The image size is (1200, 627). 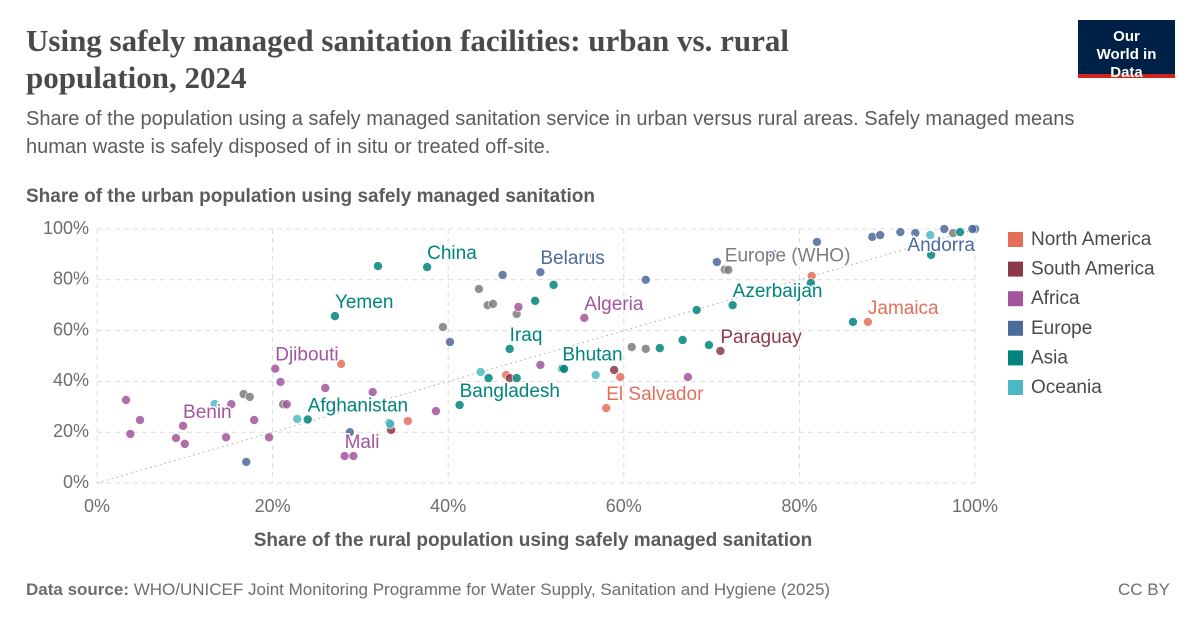 I want to click on point-label: Benin, so click(x=207, y=412).